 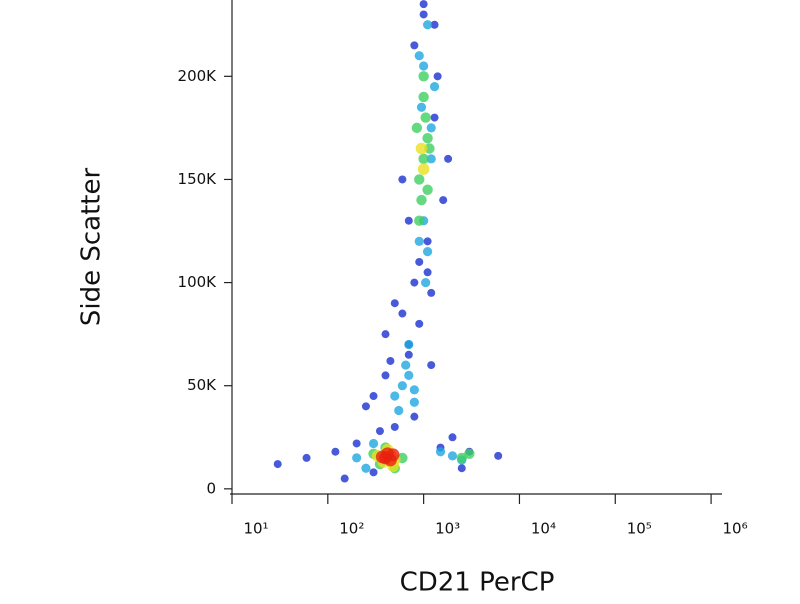 What do you see at coordinates (447, 529) in the screenshot?
I see `x-tick-label: 10³` at bounding box center [447, 529].